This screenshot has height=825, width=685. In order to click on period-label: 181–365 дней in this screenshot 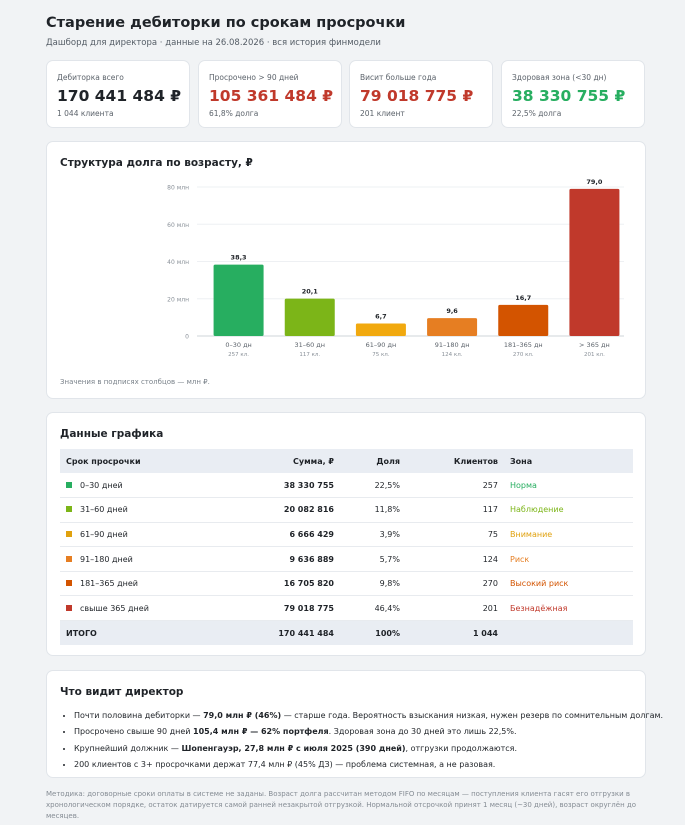, I will do `click(109, 584)`.